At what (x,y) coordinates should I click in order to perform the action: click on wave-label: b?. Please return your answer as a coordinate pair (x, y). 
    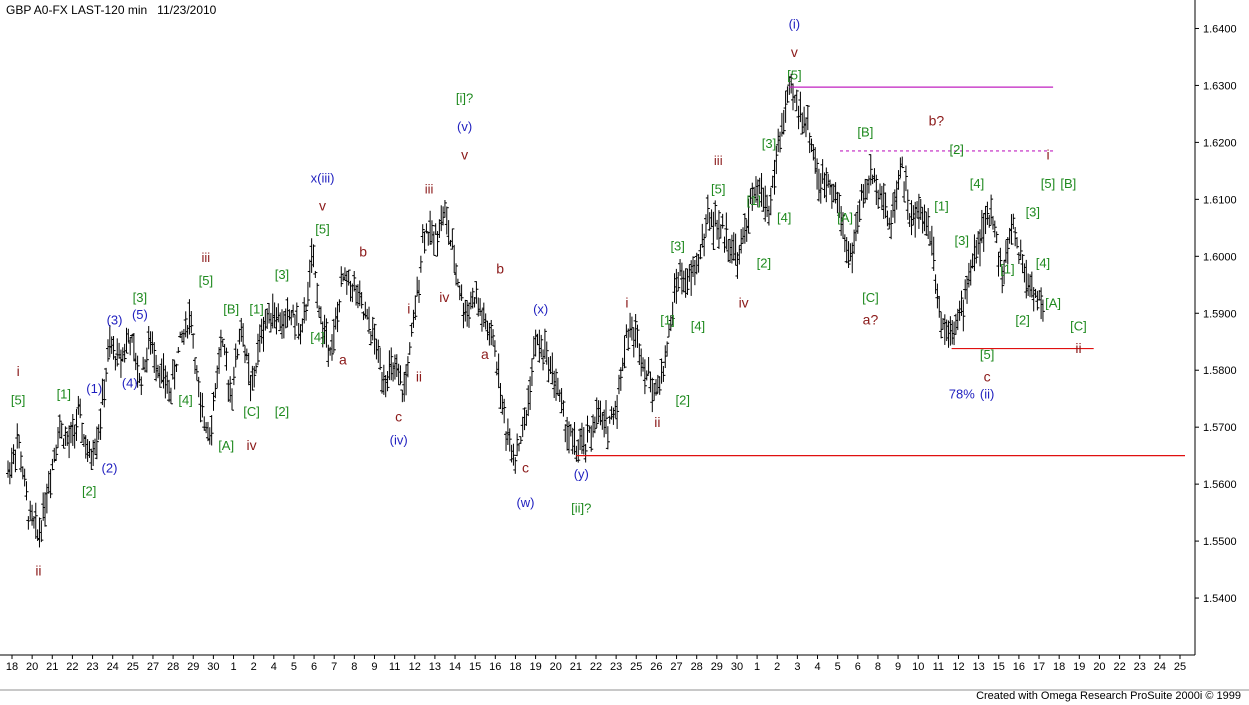
    Looking at the image, I should click on (937, 120).